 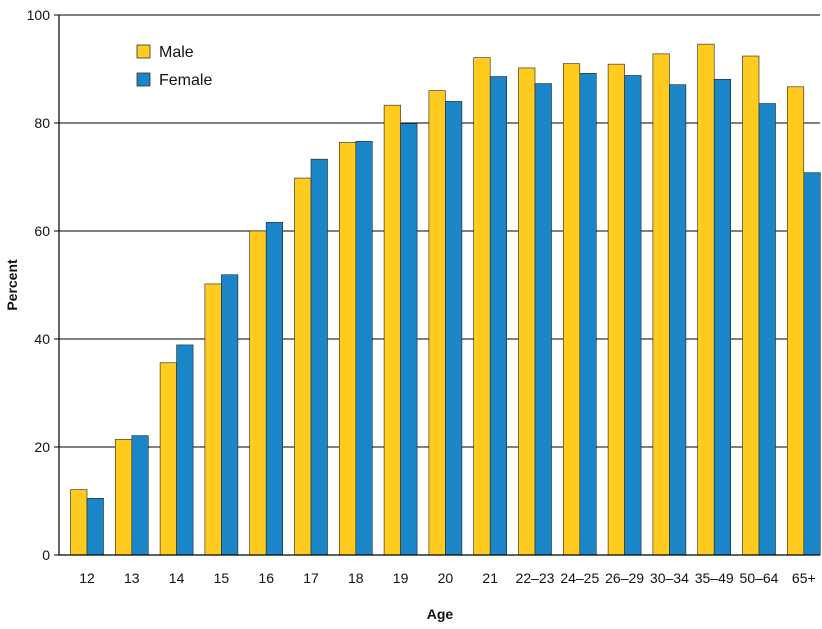 I want to click on y-tick-label: 20, so click(x=42, y=447).